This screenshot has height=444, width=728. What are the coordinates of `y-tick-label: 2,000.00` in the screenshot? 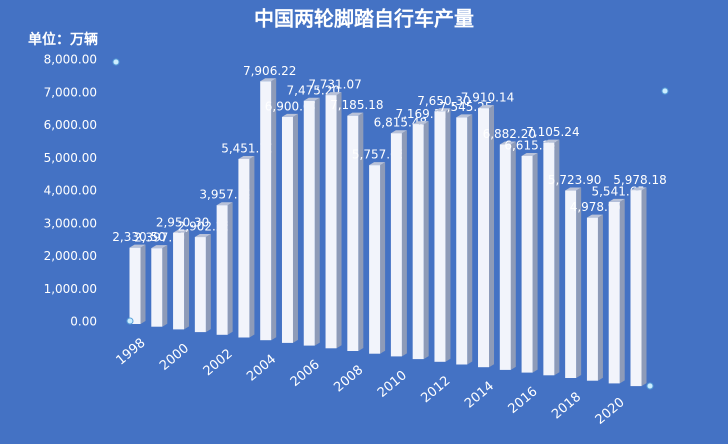 It's located at (70, 256).